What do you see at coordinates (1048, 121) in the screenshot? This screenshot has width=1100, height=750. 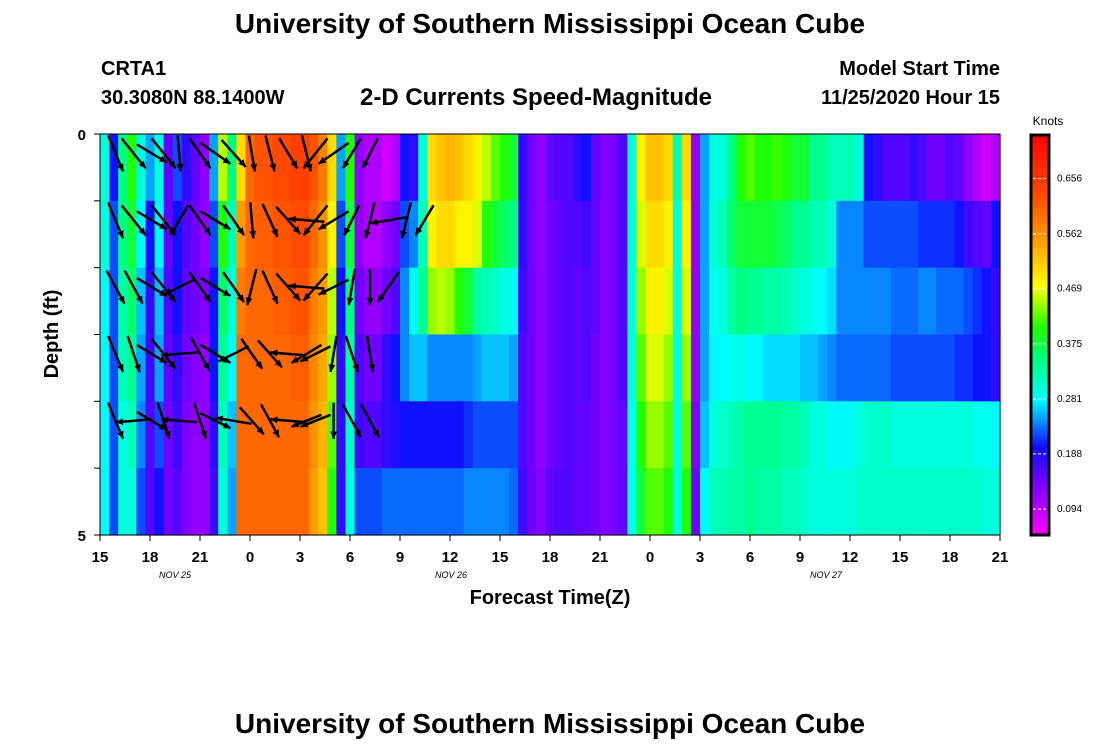 I see `colorbar-unit: Knots` at bounding box center [1048, 121].